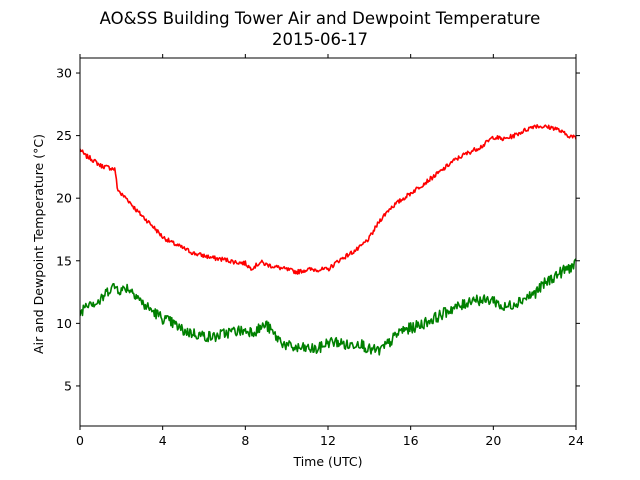 This screenshot has height=480, width=640. What do you see at coordinates (493, 440) in the screenshot?
I see `x-tick-label: 20` at bounding box center [493, 440].